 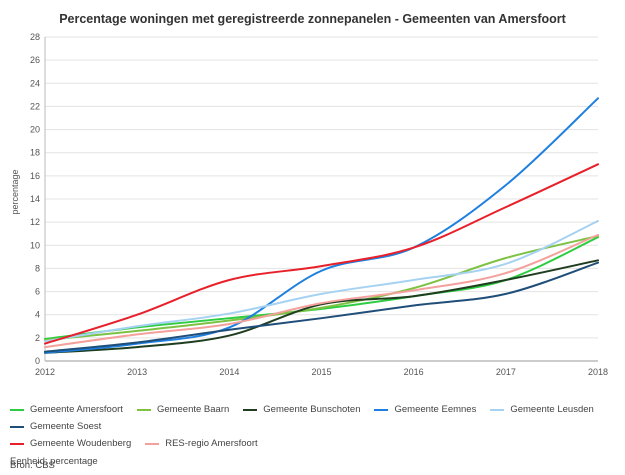 What do you see at coordinates (81, 443) in the screenshot?
I see `legend-label: Gemeente Woudenberg` at bounding box center [81, 443].